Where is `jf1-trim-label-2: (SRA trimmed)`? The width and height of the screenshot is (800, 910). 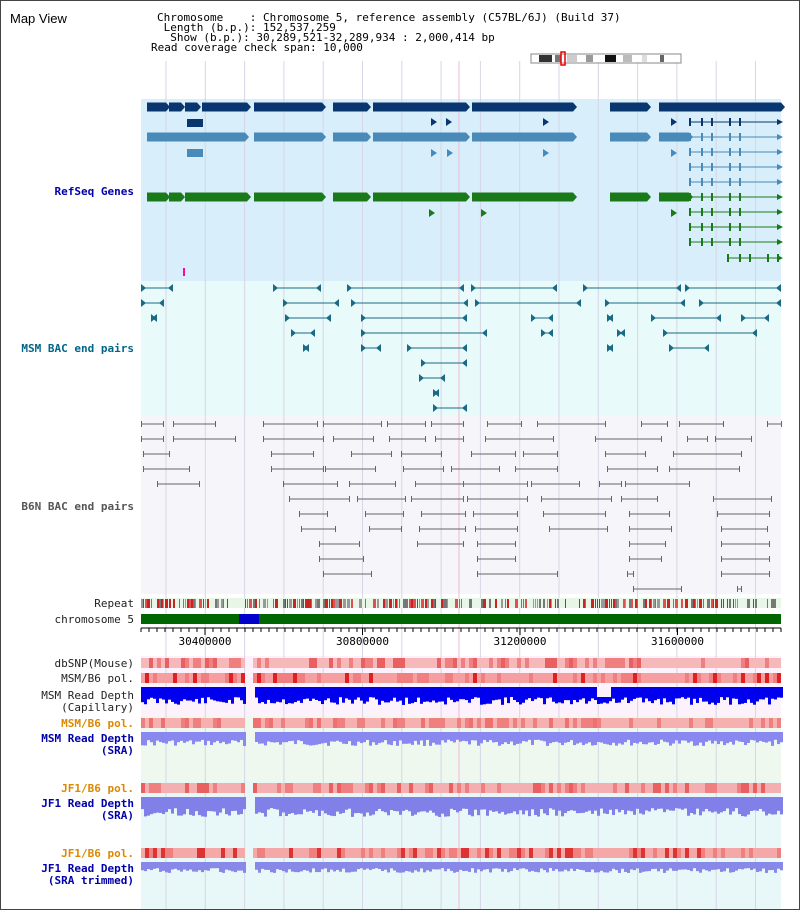 jf1-trim-label-2: (SRA trimmed) is located at coordinates (90, 880).